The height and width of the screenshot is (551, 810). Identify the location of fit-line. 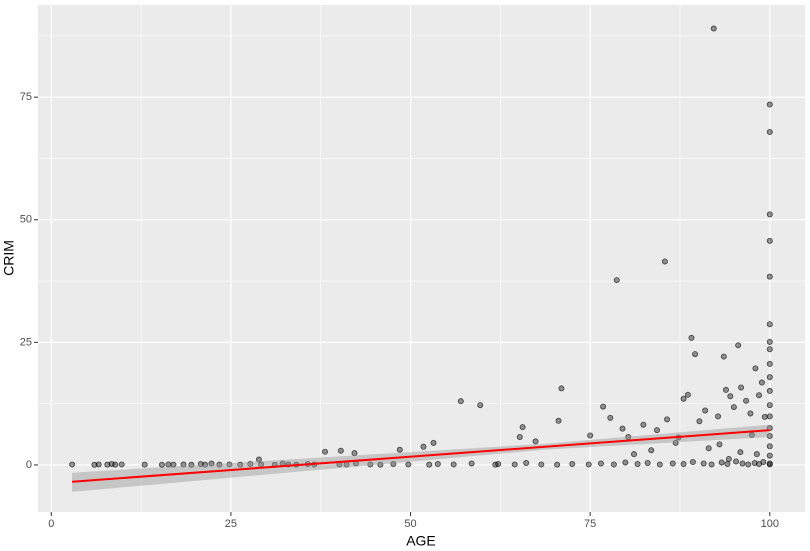
(421, 456).